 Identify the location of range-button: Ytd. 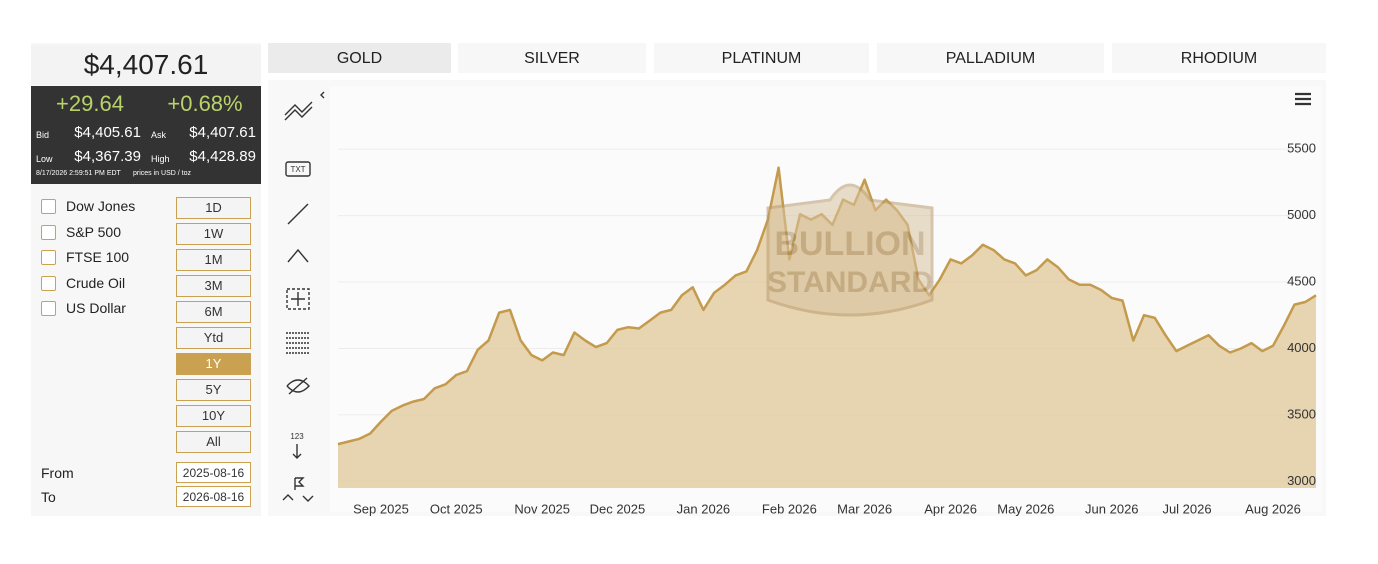
(213, 338).